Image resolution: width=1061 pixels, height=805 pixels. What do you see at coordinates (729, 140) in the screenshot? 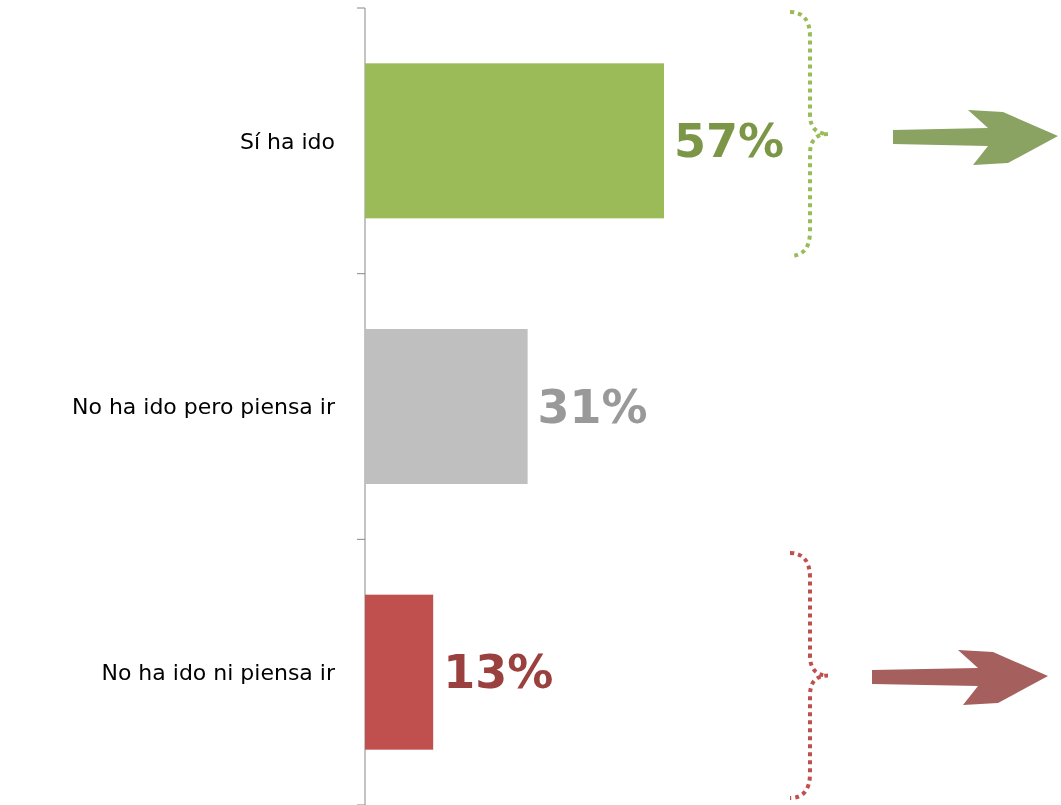
I see `data-label: 57%` at bounding box center [729, 140].